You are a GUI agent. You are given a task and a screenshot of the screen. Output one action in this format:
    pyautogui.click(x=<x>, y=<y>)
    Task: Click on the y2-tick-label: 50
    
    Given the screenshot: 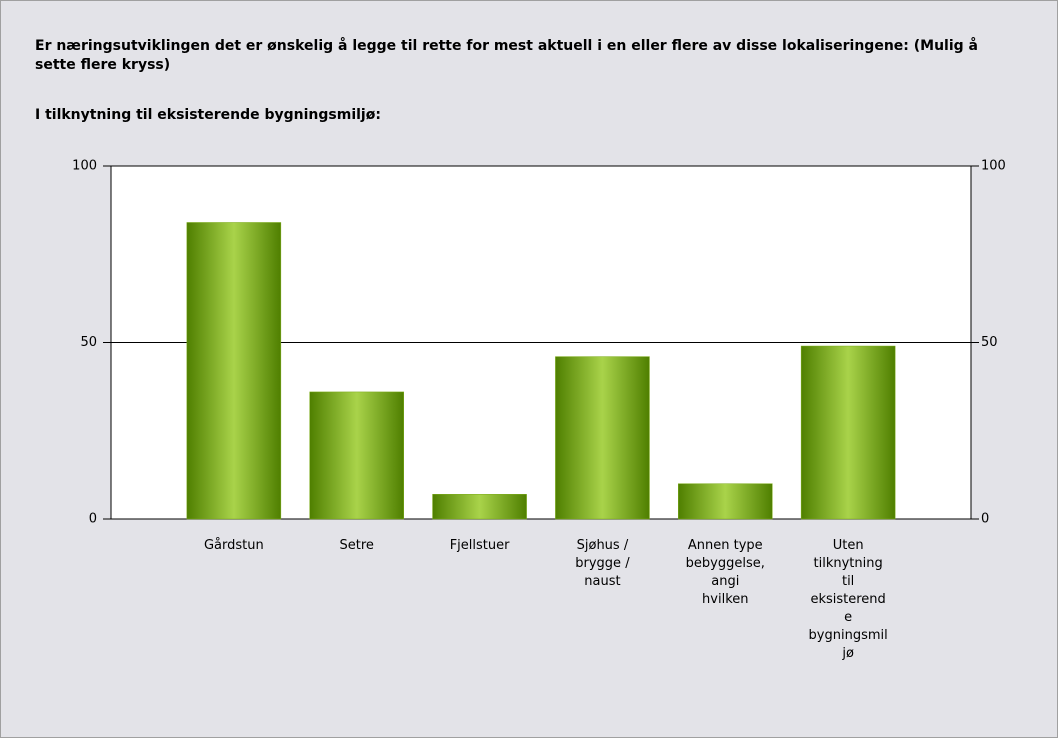 What is the action you would take?
    pyautogui.click(x=989, y=342)
    